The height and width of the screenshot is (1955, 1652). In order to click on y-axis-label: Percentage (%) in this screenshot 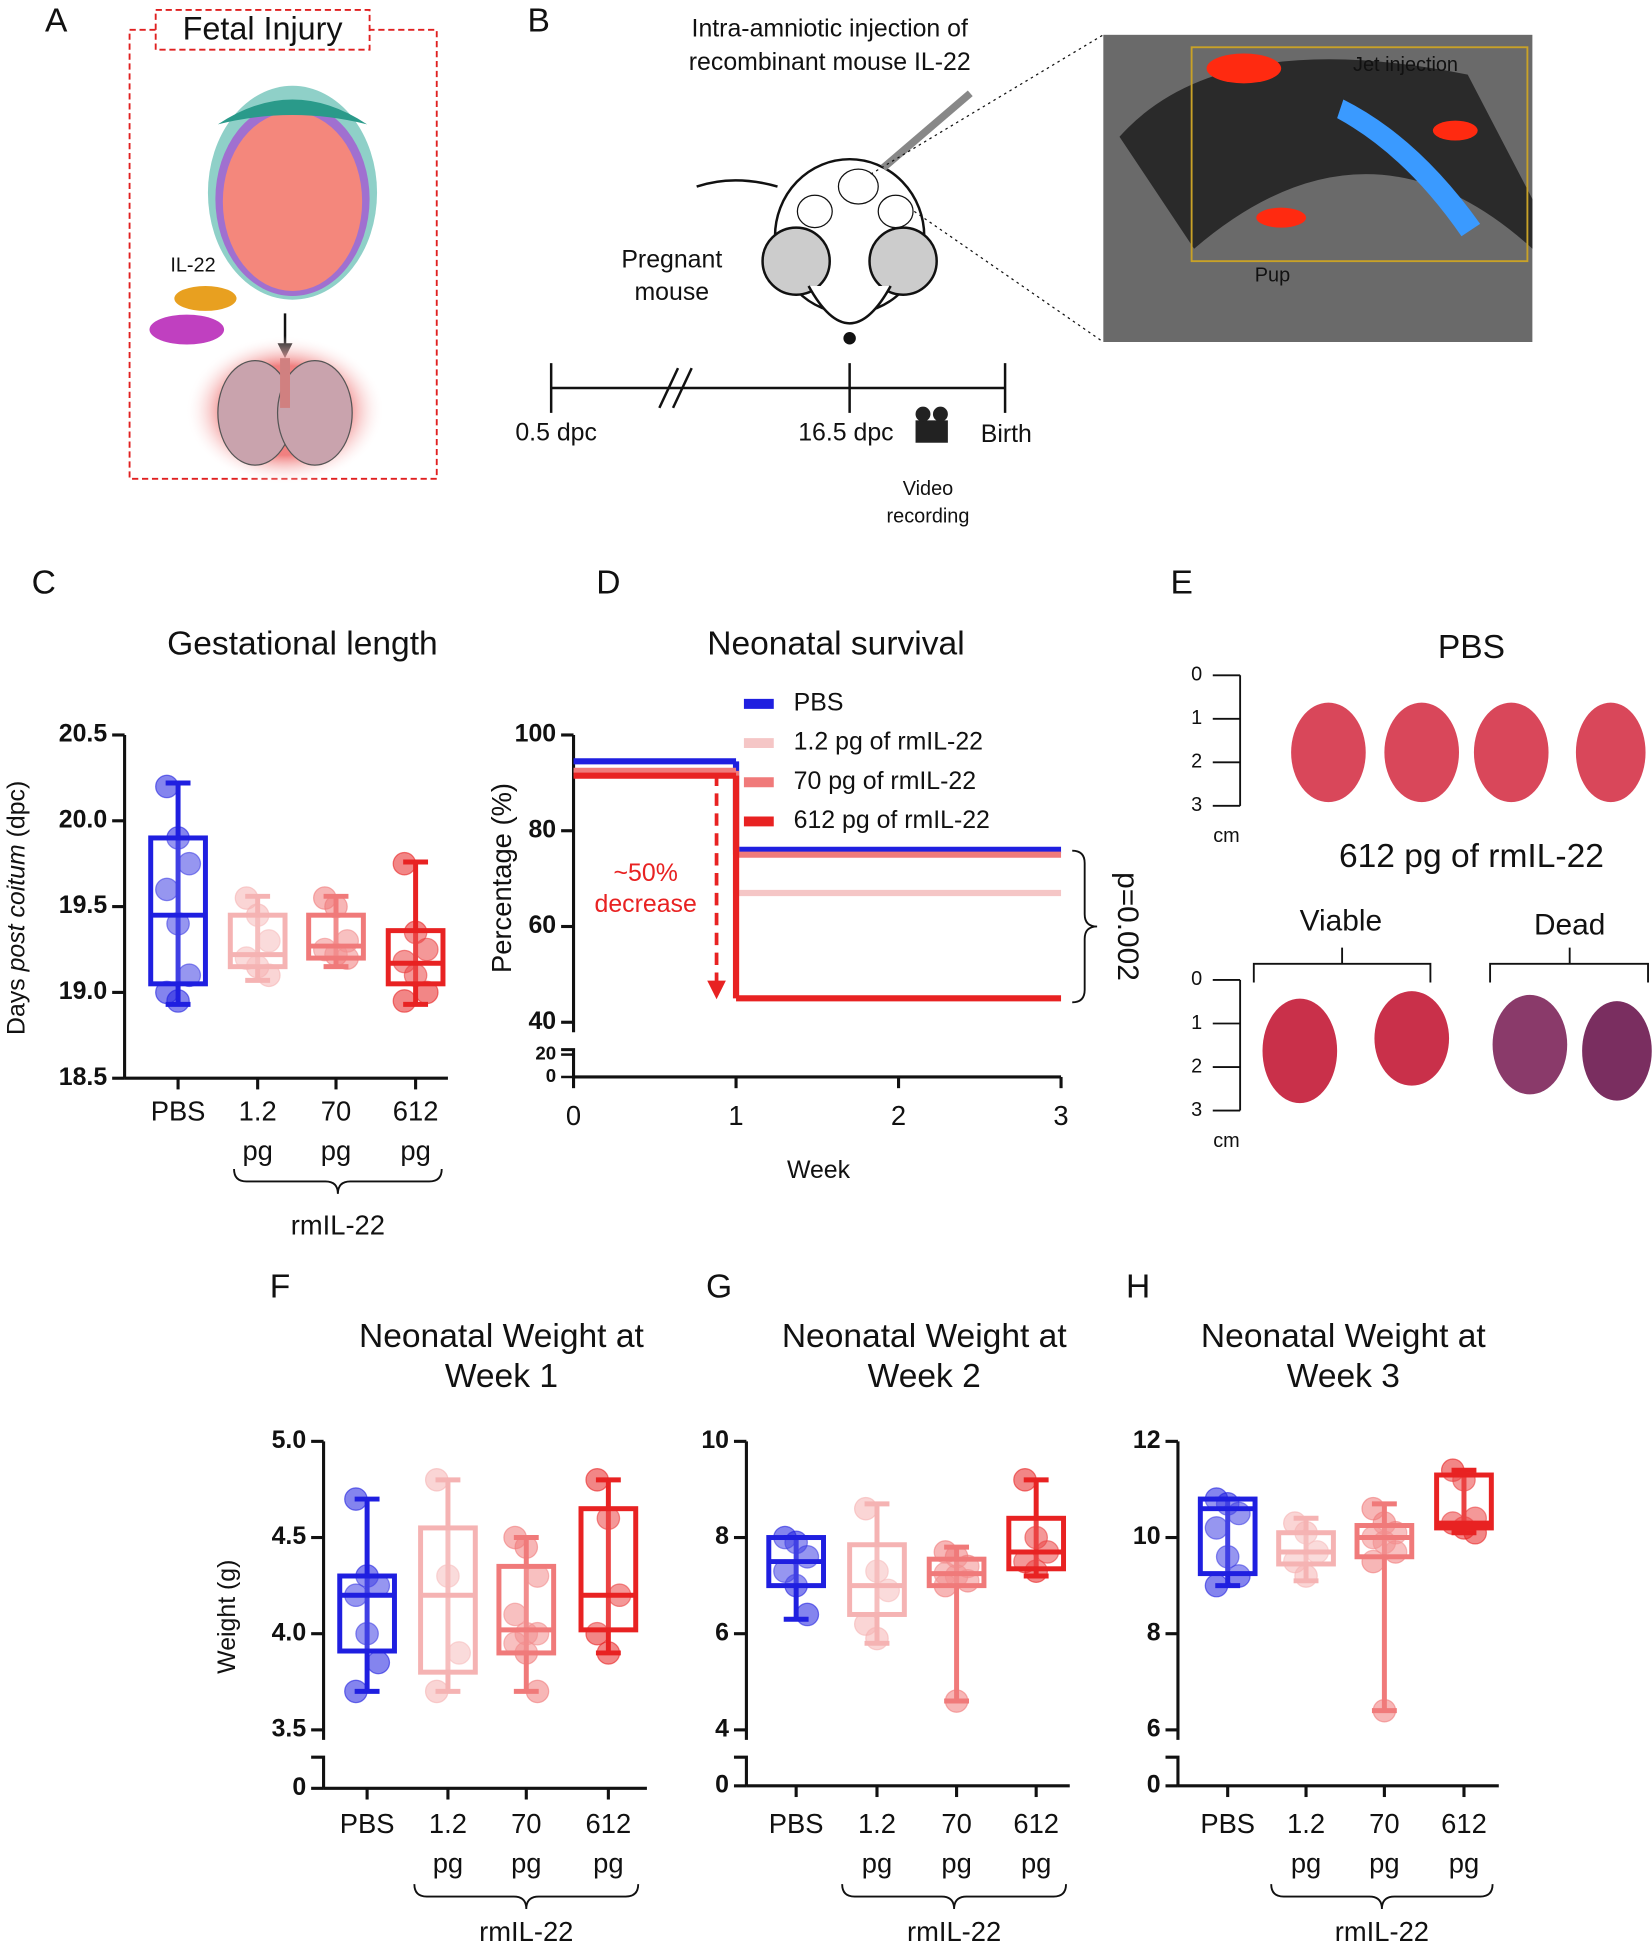, I will do `click(501, 878)`.